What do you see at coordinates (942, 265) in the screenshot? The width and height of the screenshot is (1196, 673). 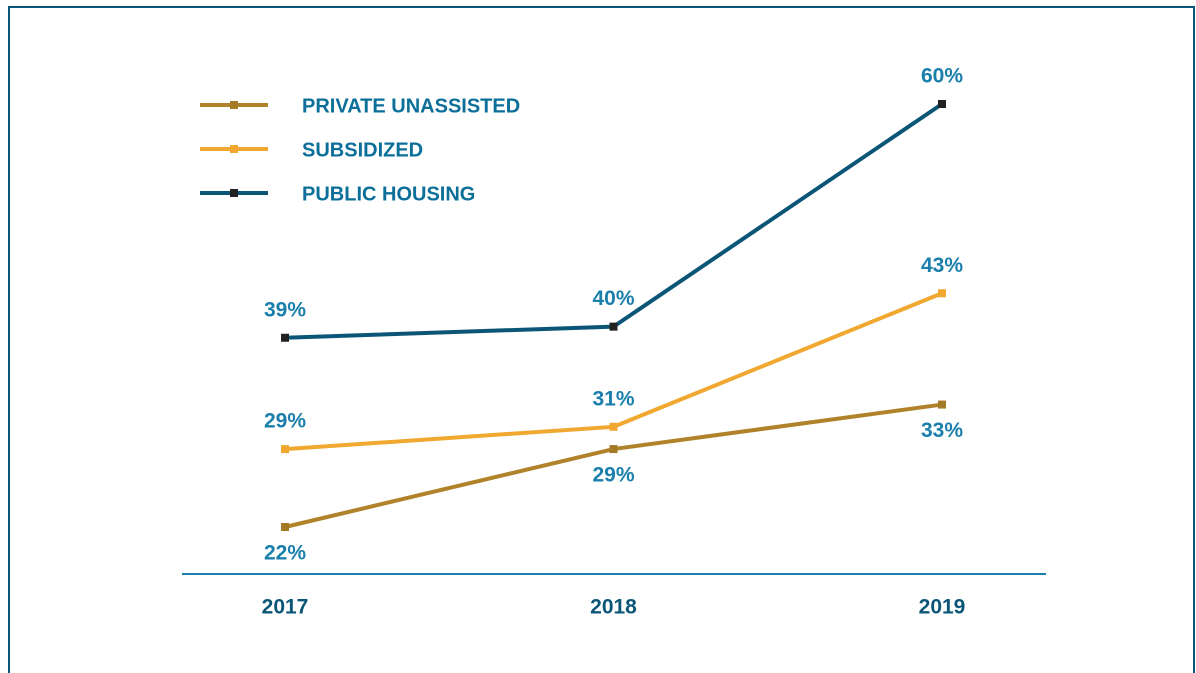 I see `value-label: 43%` at bounding box center [942, 265].